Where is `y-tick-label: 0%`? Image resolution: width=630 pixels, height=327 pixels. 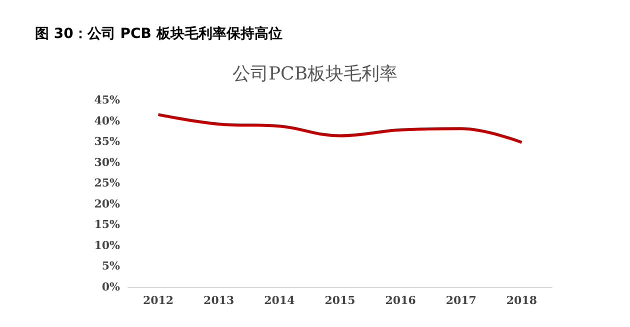
y-tick-label: 0% is located at coordinates (111, 287).